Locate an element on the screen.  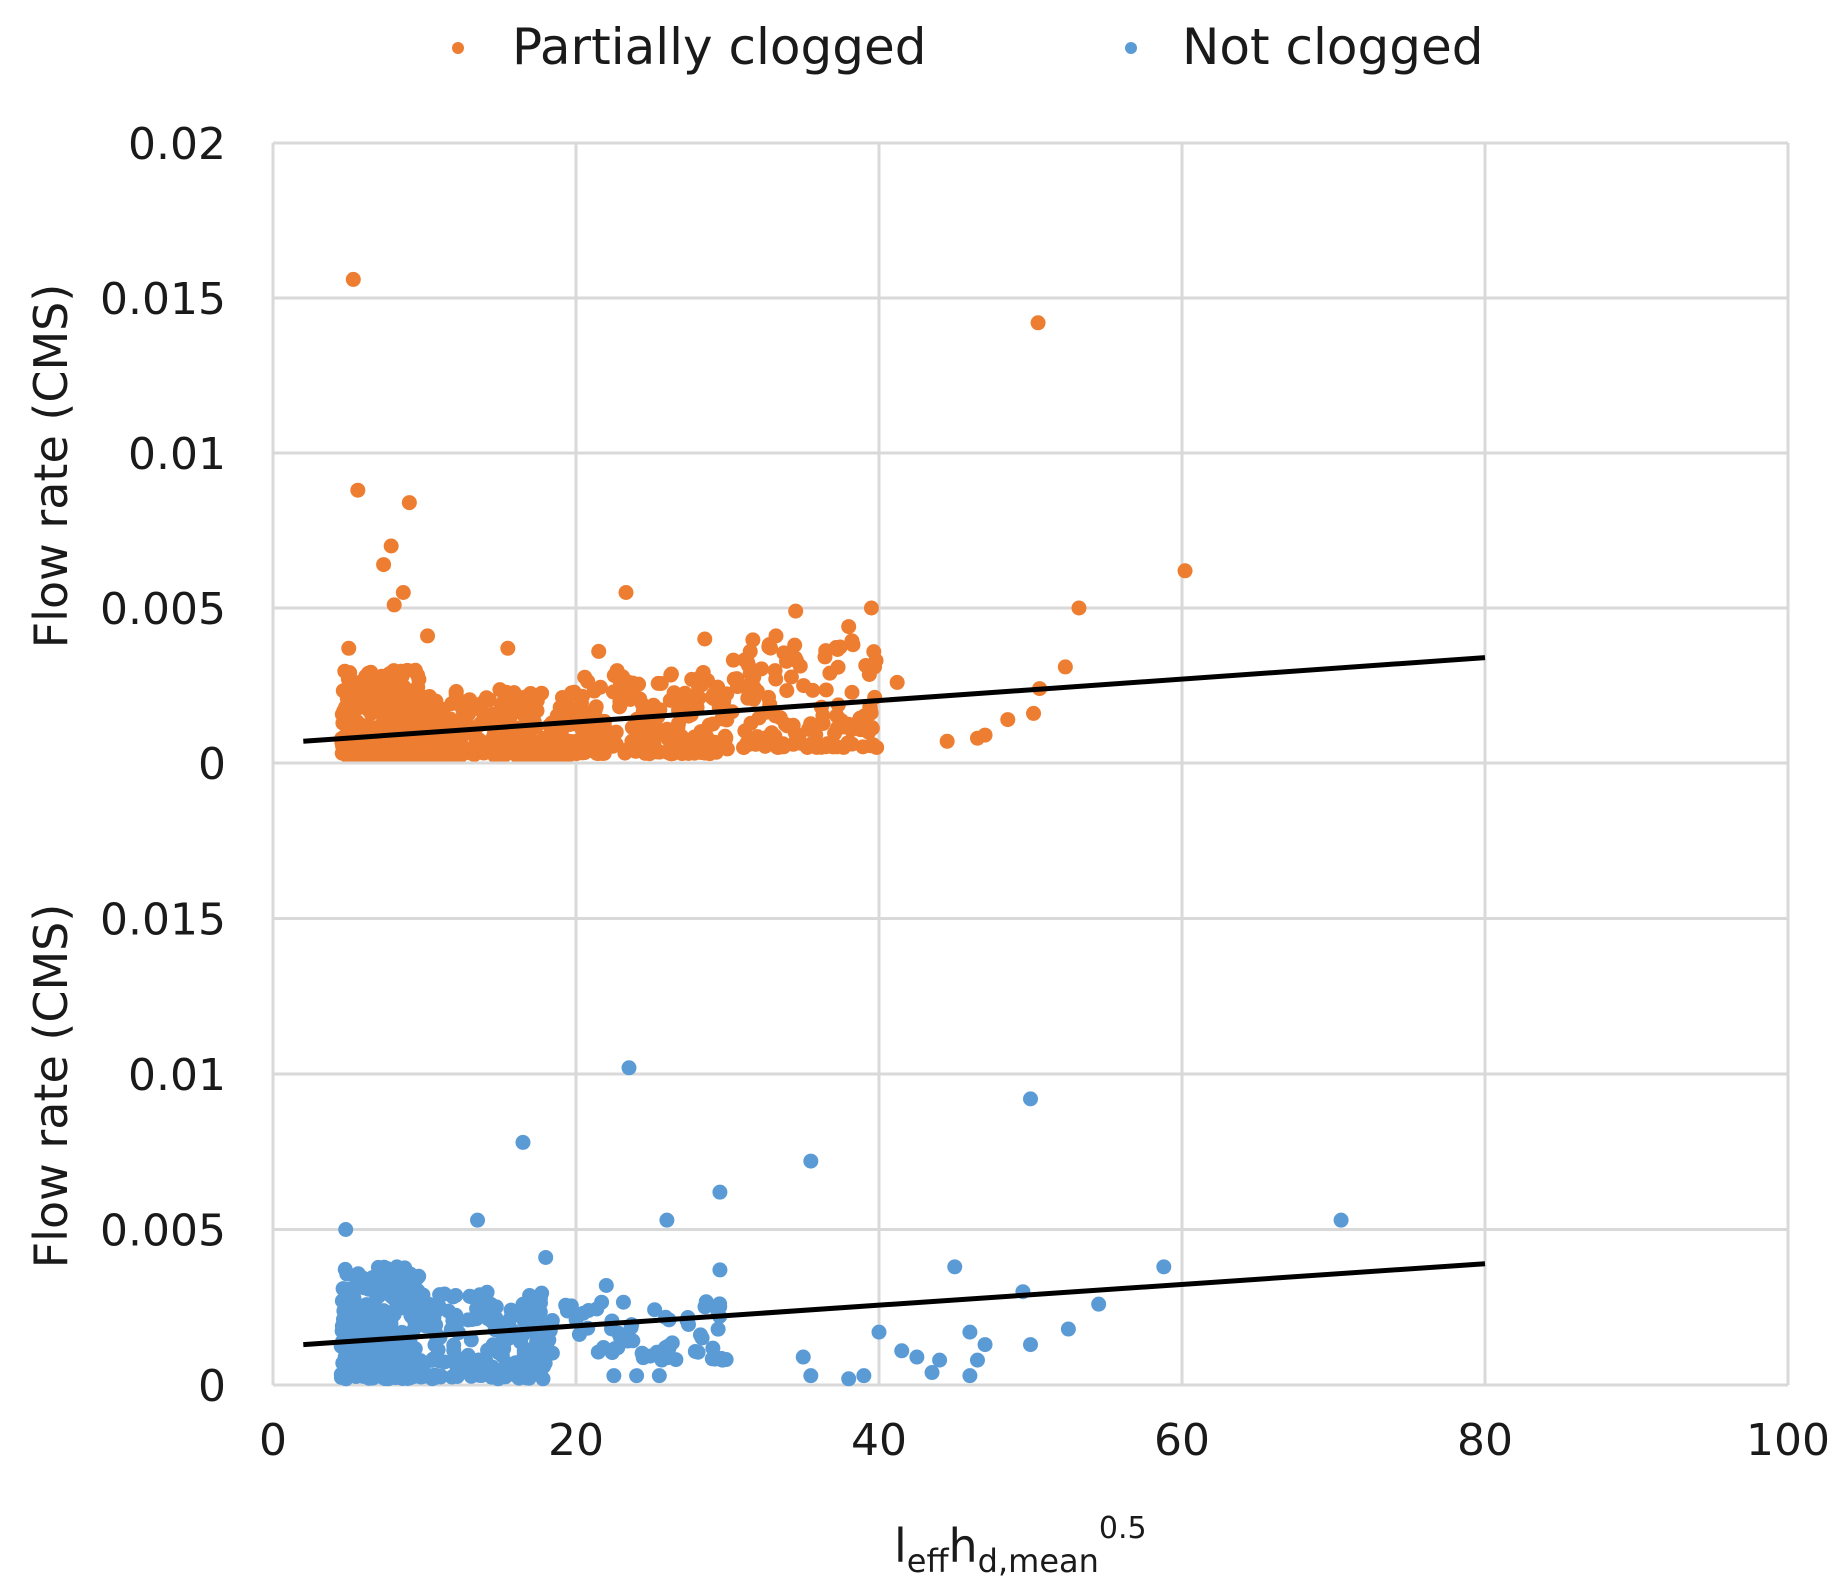
legend-marker-not-clogged is located at coordinates (1131, 48).